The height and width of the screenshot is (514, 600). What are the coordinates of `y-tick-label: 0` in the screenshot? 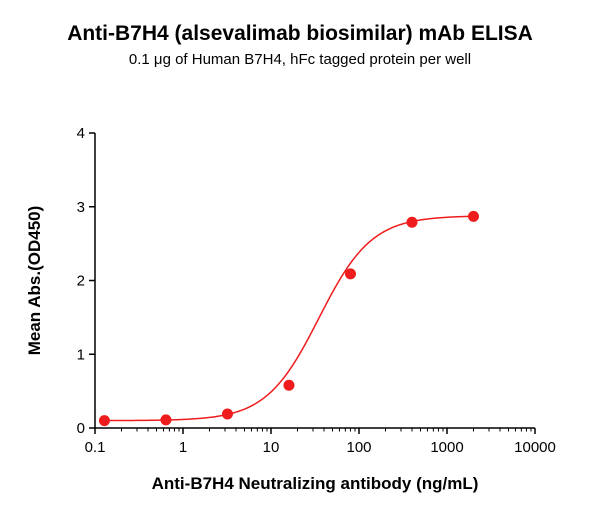 It's located at (81, 428).